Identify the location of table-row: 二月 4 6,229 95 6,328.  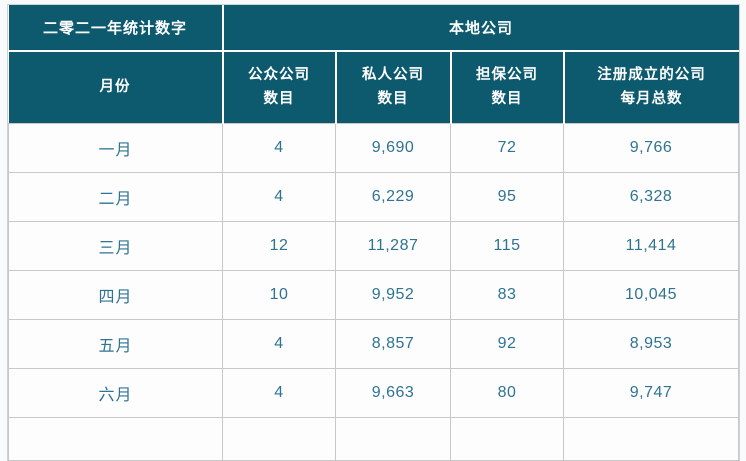
(374, 197).